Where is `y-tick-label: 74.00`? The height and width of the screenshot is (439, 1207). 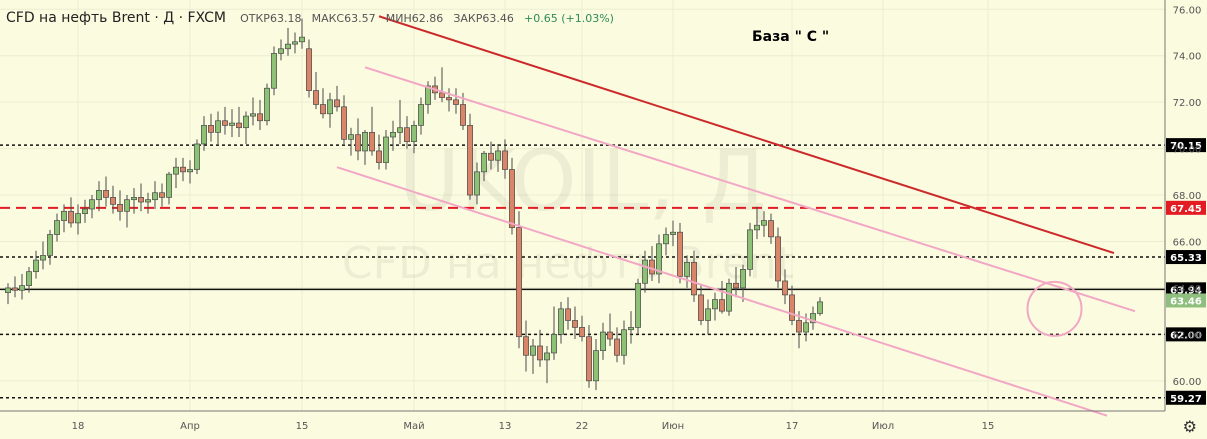 y-tick-label: 74.00 is located at coordinates (1187, 57).